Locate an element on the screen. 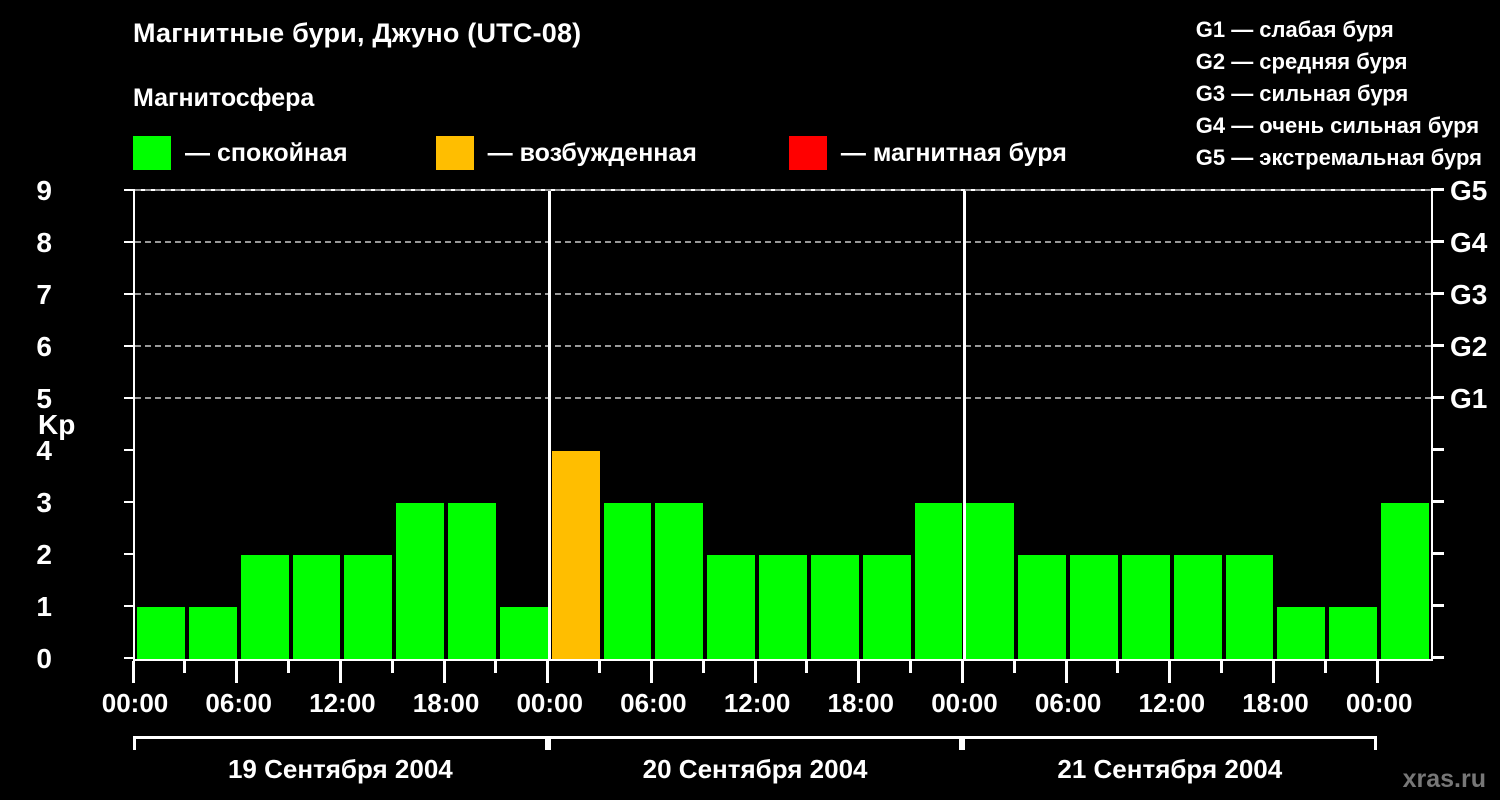 The height and width of the screenshot is (800, 1500). y-tick-label-8: 8 is located at coordinates (44, 242).